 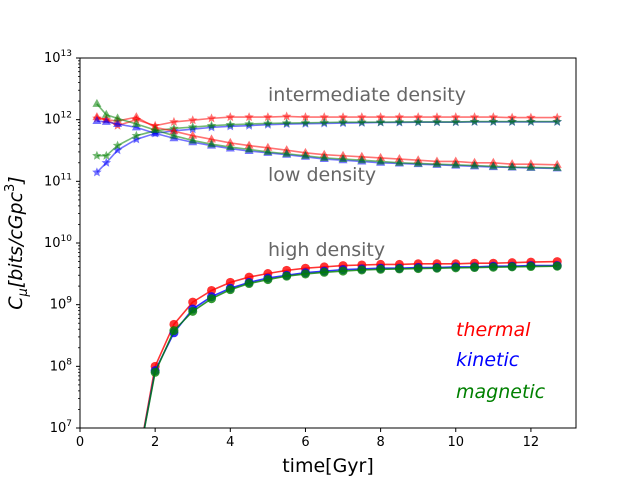 What do you see at coordinates (380, 442) in the screenshot?
I see `x-tick-label: 8` at bounding box center [380, 442].